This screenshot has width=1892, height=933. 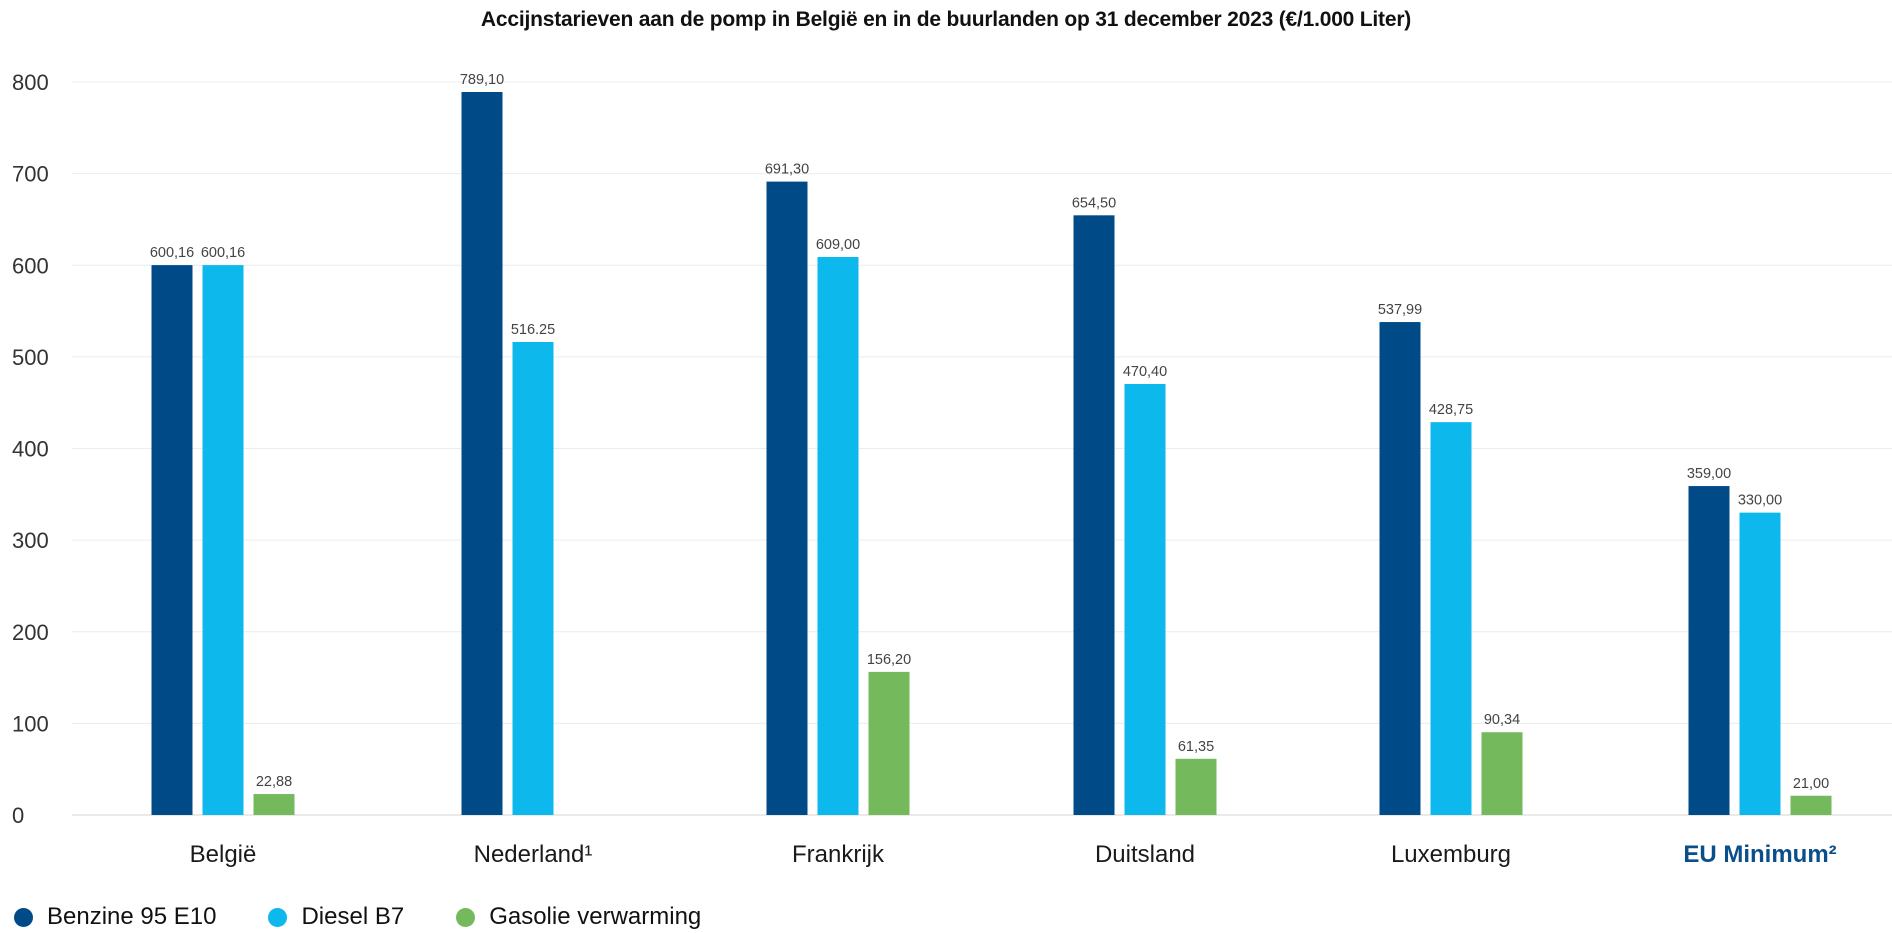 I want to click on y-tick-label: 500, so click(x=30, y=357).